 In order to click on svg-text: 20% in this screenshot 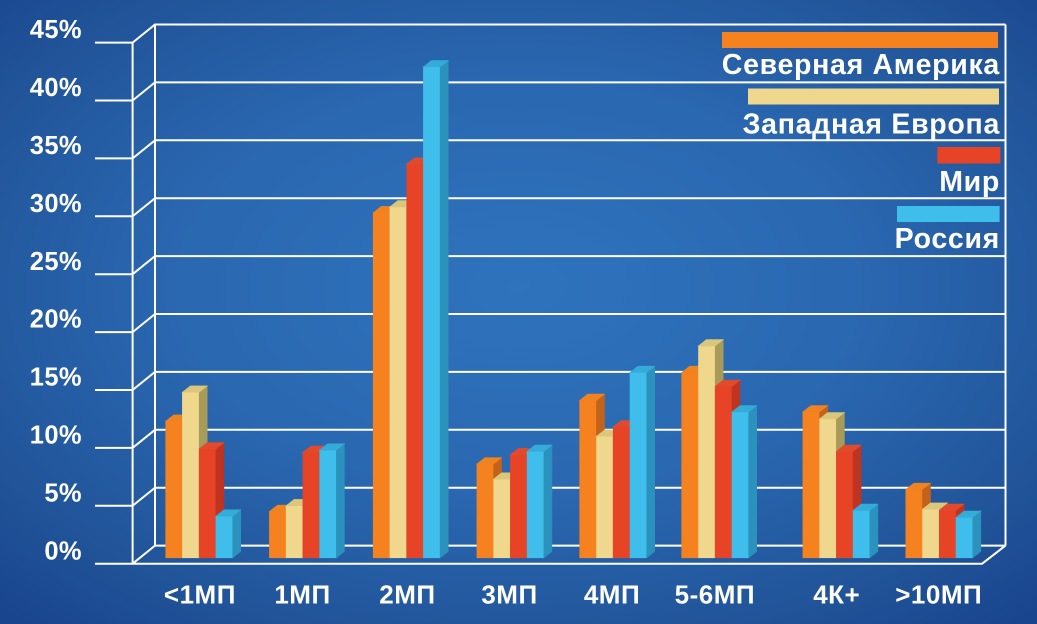, I will do `click(56, 320)`.